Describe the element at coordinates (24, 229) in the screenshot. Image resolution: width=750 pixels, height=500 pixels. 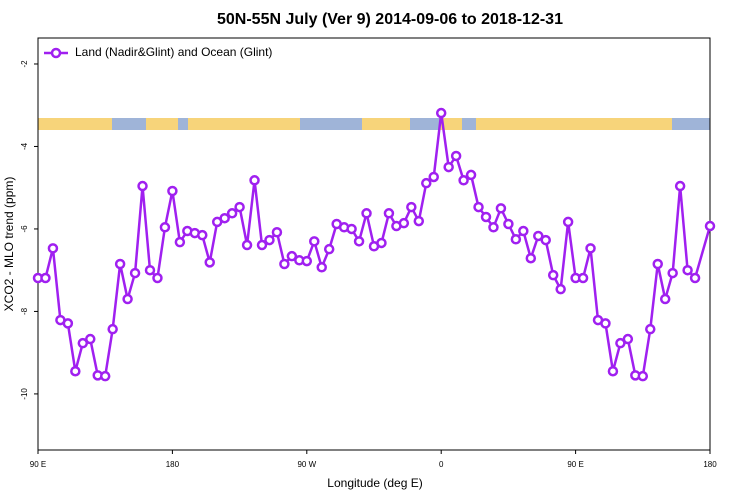
I see `y-tick-label: -6` at that location.